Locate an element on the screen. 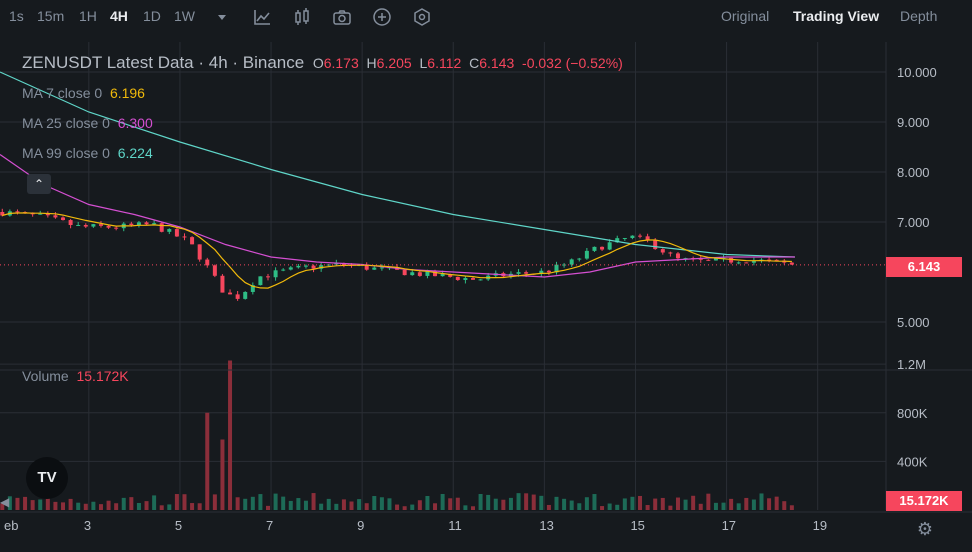 Image resolution: width=972 pixels, height=552 pixels. timeframe-1w: 1W is located at coordinates (184, 16).